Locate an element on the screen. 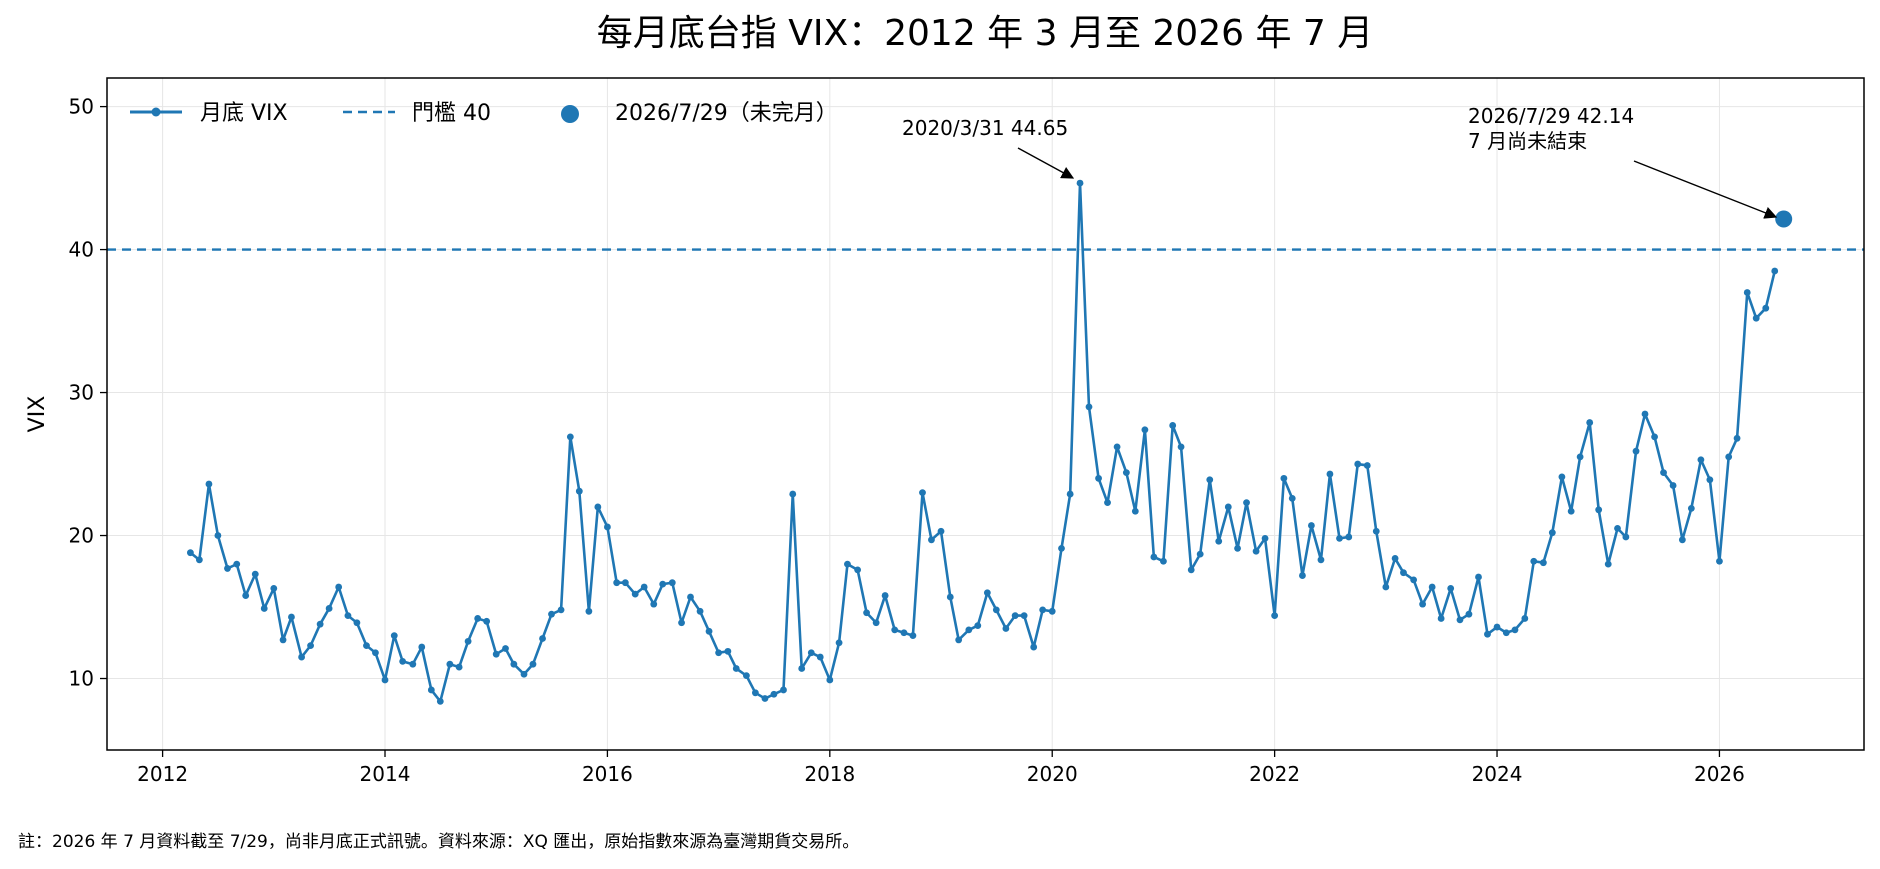  legend-label-vix: 月底 VIX is located at coordinates (244, 113).